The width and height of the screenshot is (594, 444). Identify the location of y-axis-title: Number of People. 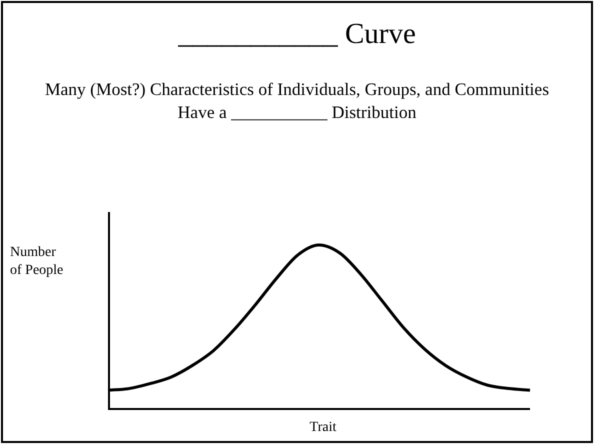
(37, 262).